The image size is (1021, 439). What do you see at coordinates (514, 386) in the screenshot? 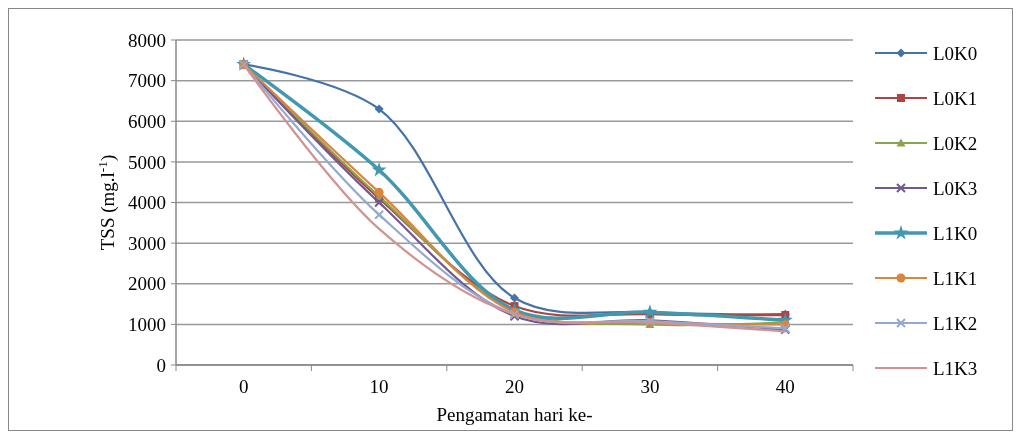
I see `x-tick-label: 20` at bounding box center [514, 386].